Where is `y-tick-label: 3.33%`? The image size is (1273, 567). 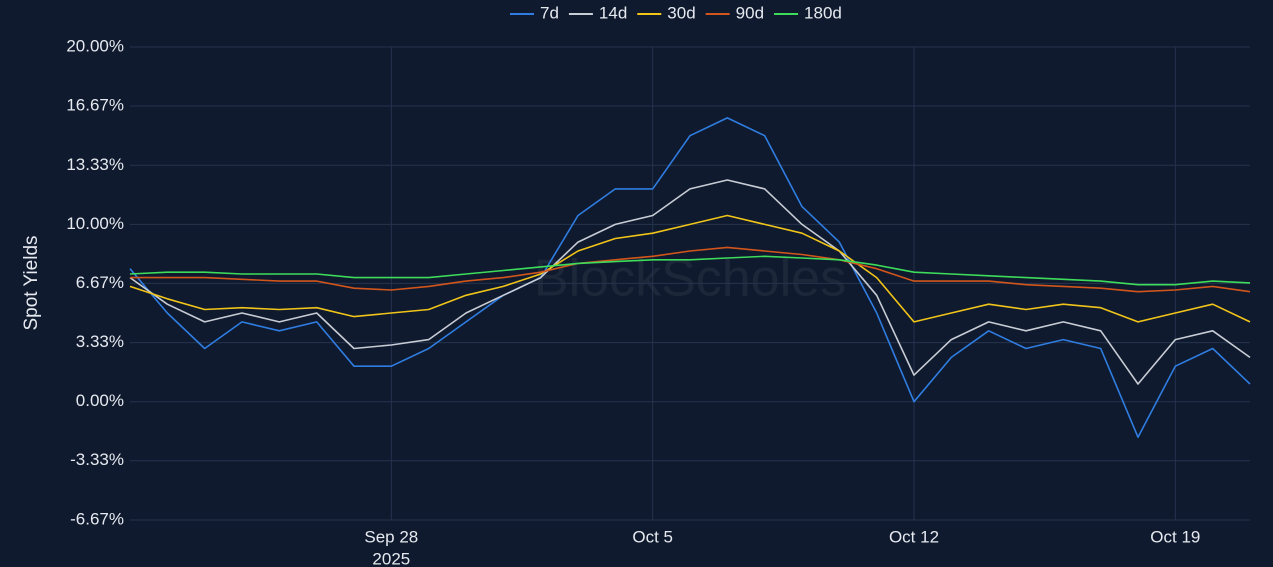 y-tick-label: 3.33% is located at coordinates (100, 341).